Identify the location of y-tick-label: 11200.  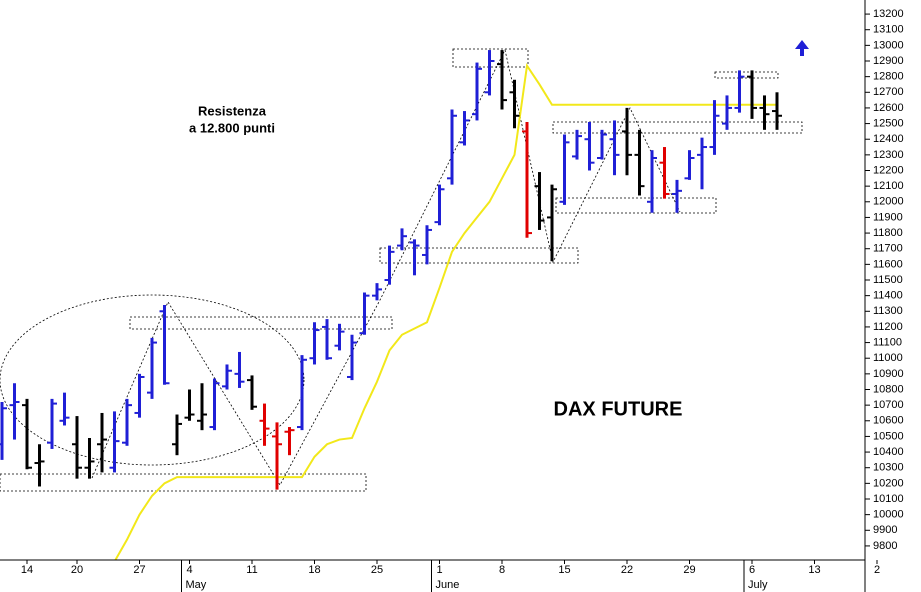
(888, 327).